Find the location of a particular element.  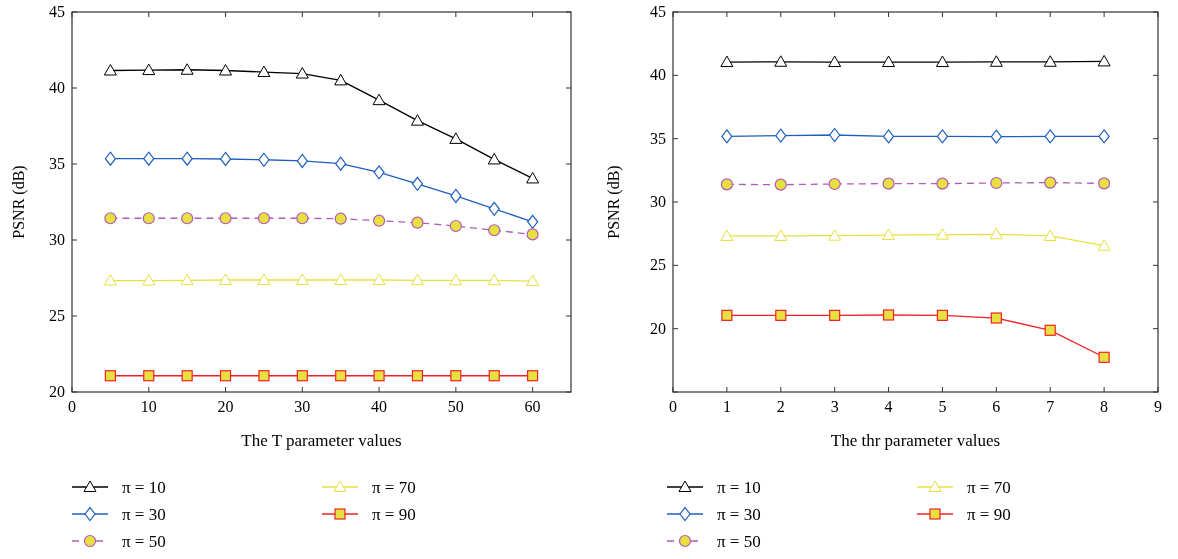

legend-label: π = 50 is located at coordinates (144, 541).